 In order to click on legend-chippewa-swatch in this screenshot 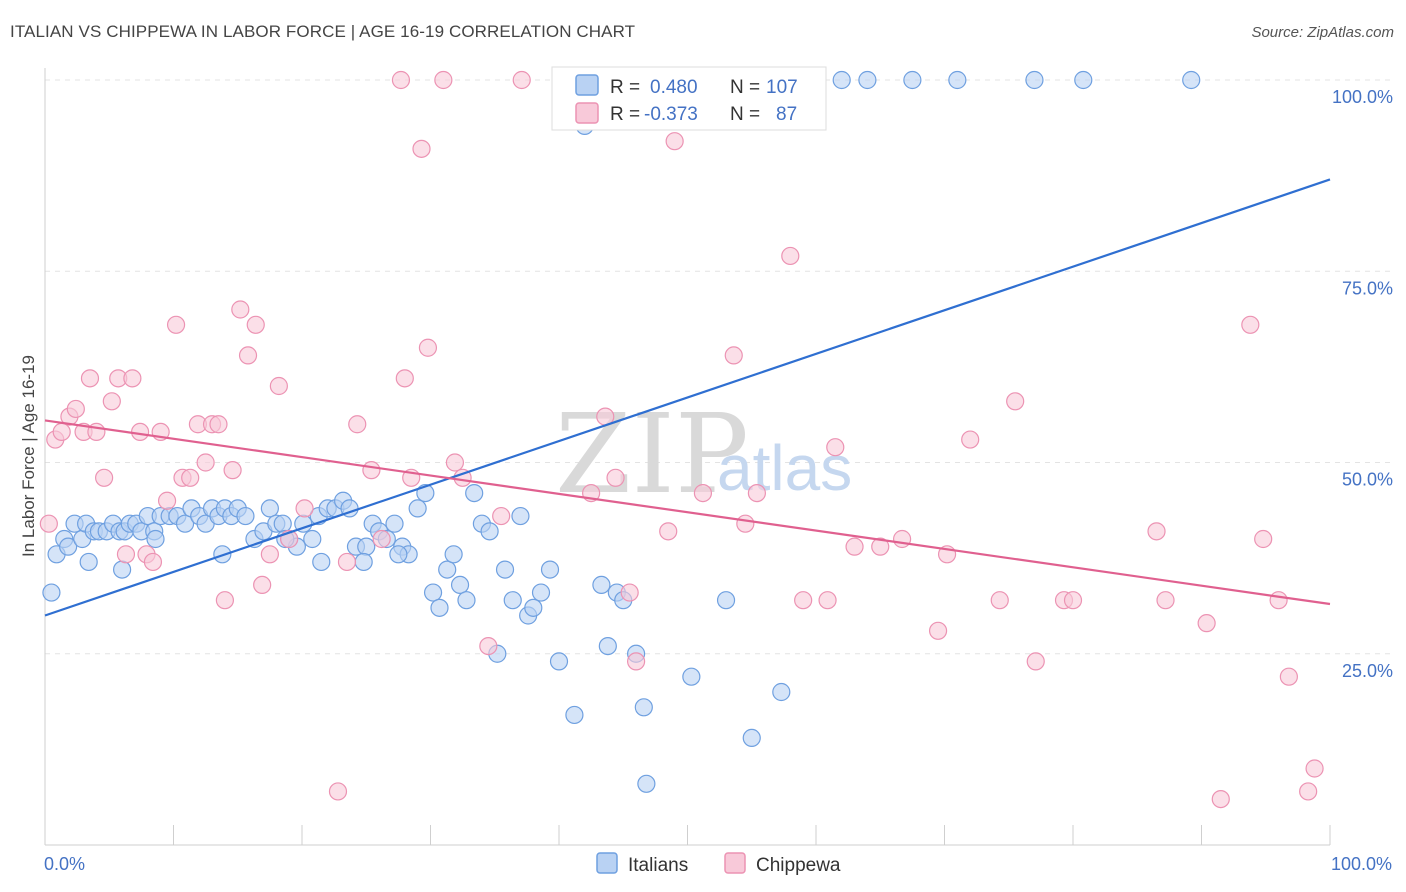, I will do `click(587, 113)`.